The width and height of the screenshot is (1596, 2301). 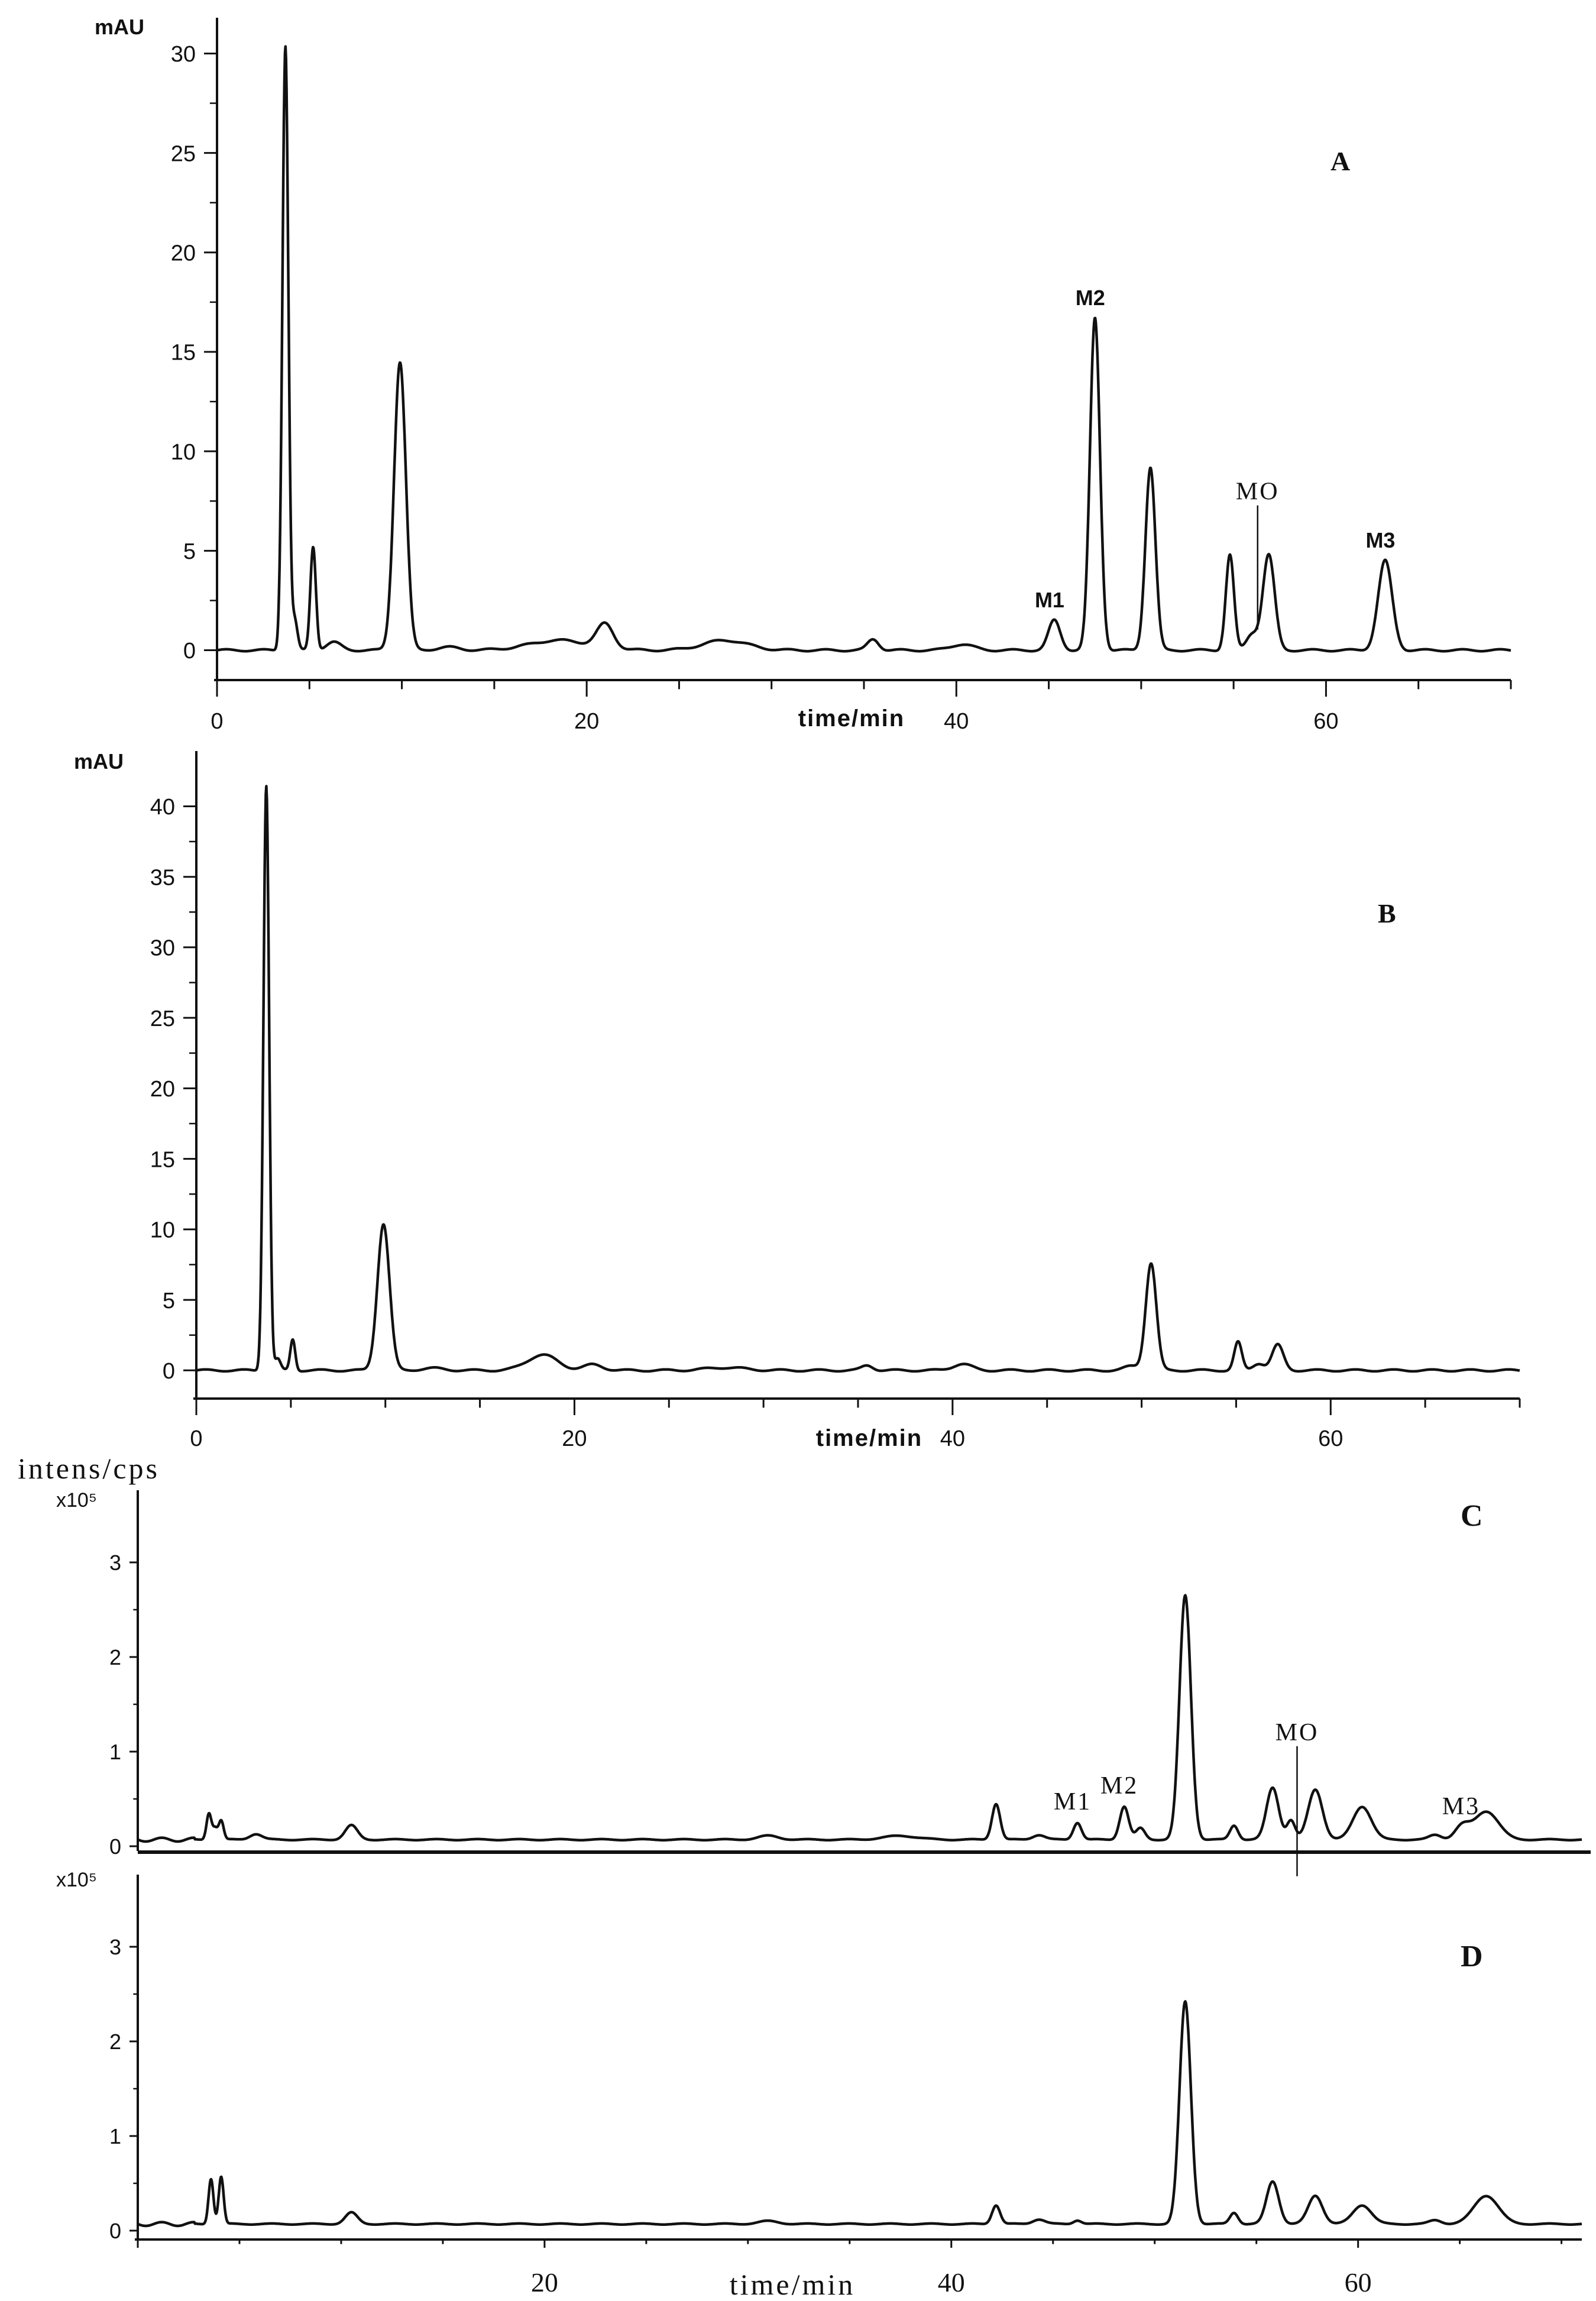 What do you see at coordinates (162, 807) in the screenshot?
I see `y-tick-label: 40` at bounding box center [162, 807].